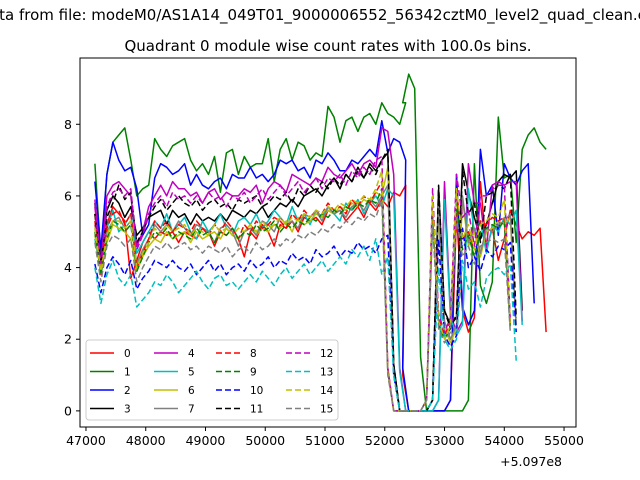  I want to click on legend-label-10: 10, so click(256, 391).